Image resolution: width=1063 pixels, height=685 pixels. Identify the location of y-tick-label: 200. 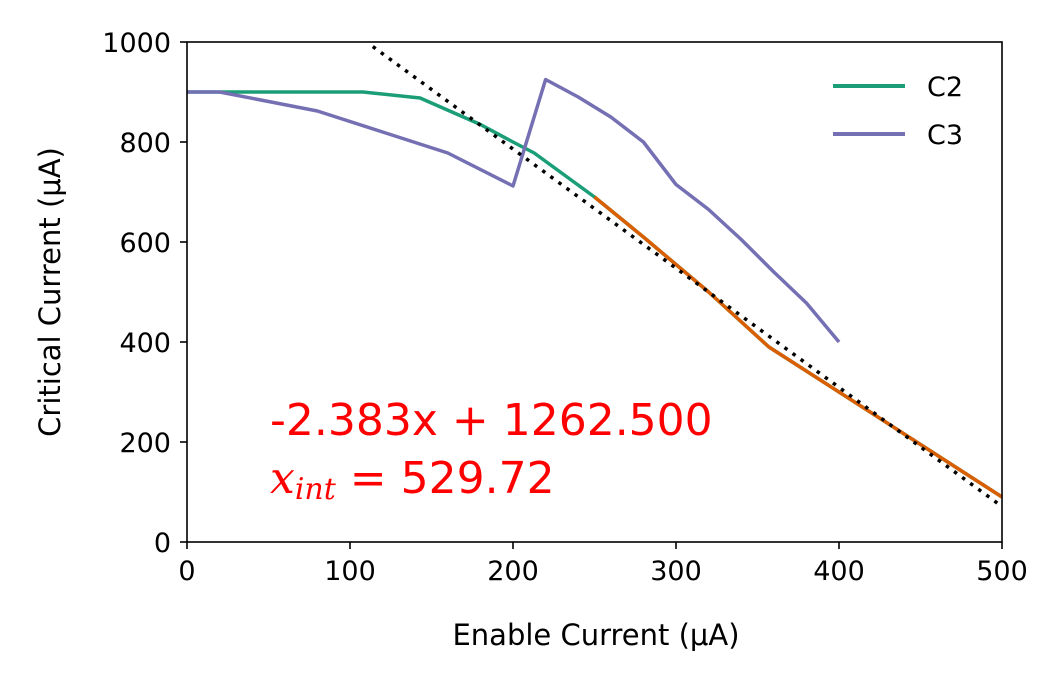
(145, 443).